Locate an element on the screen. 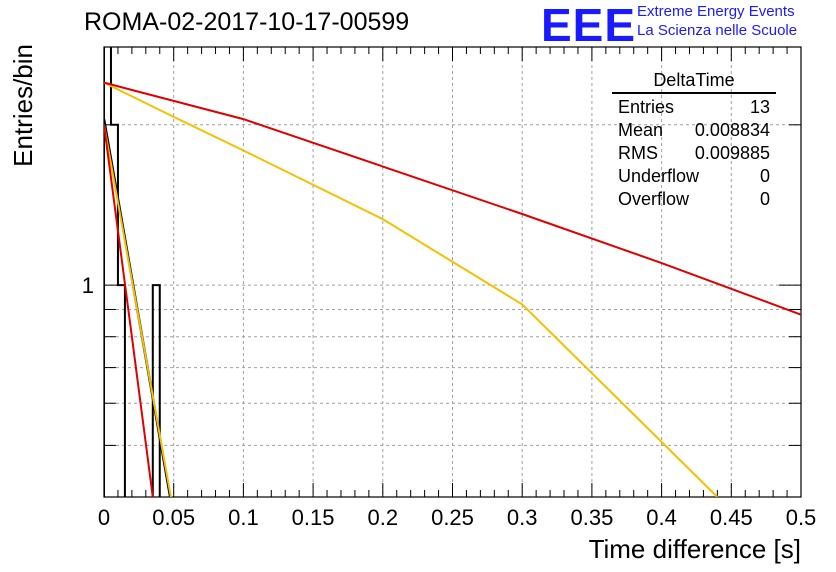 This screenshot has height=572, width=836. x-tick-label: 0.3 is located at coordinates (522, 517).